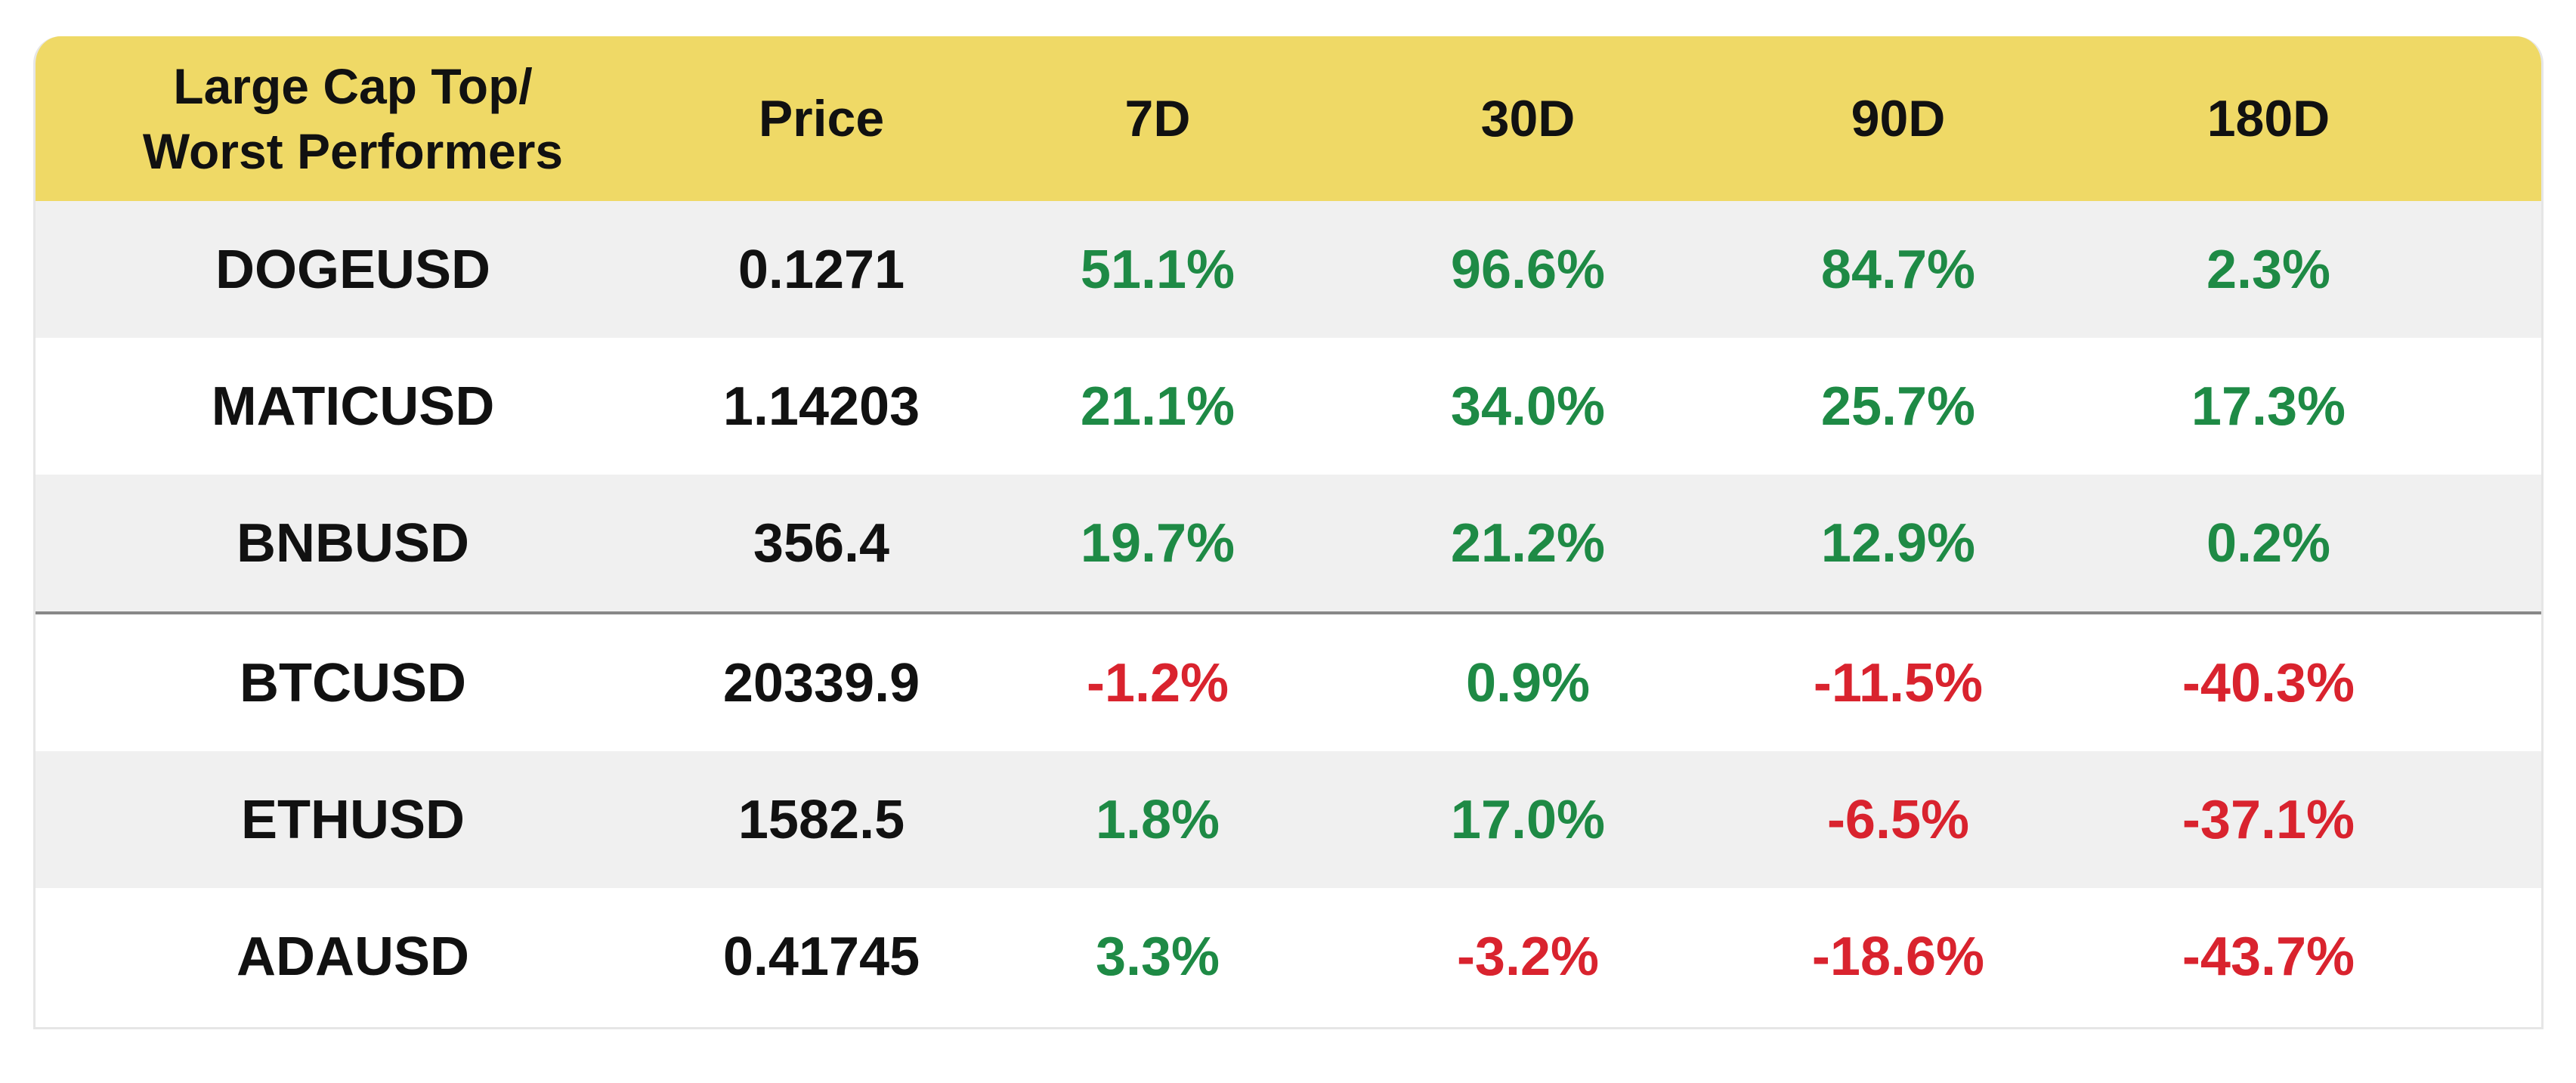 The image size is (2576, 1083). What do you see at coordinates (821, 118) in the screenshot?
I see `header-price: Price` at bounding box center [821, 118].